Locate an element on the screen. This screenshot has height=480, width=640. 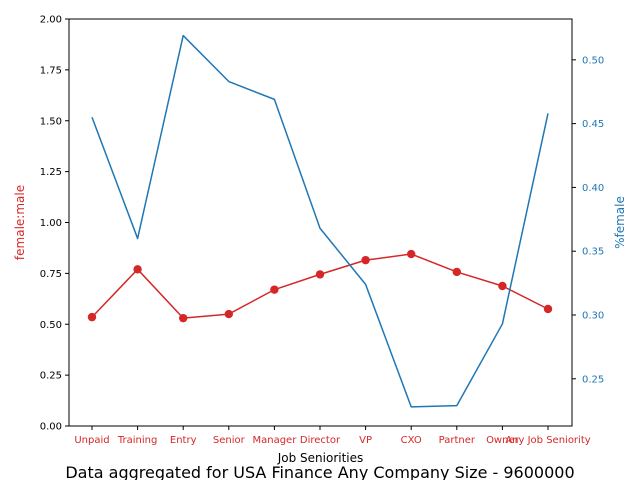
x-tick-label: Senior is located at coordinates (229, 440).